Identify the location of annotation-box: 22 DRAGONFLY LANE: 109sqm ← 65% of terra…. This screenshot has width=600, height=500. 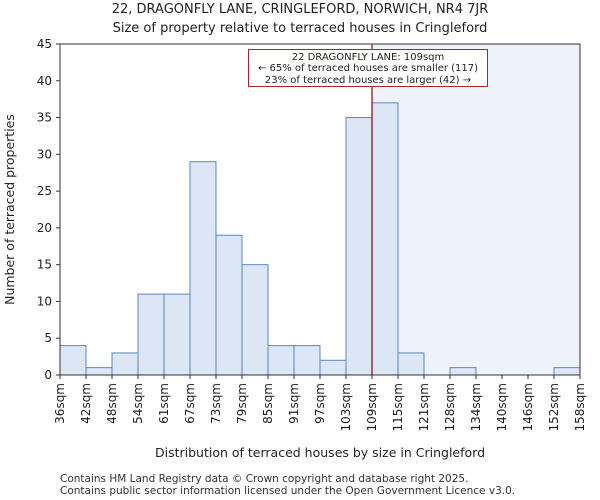
(368, 68).